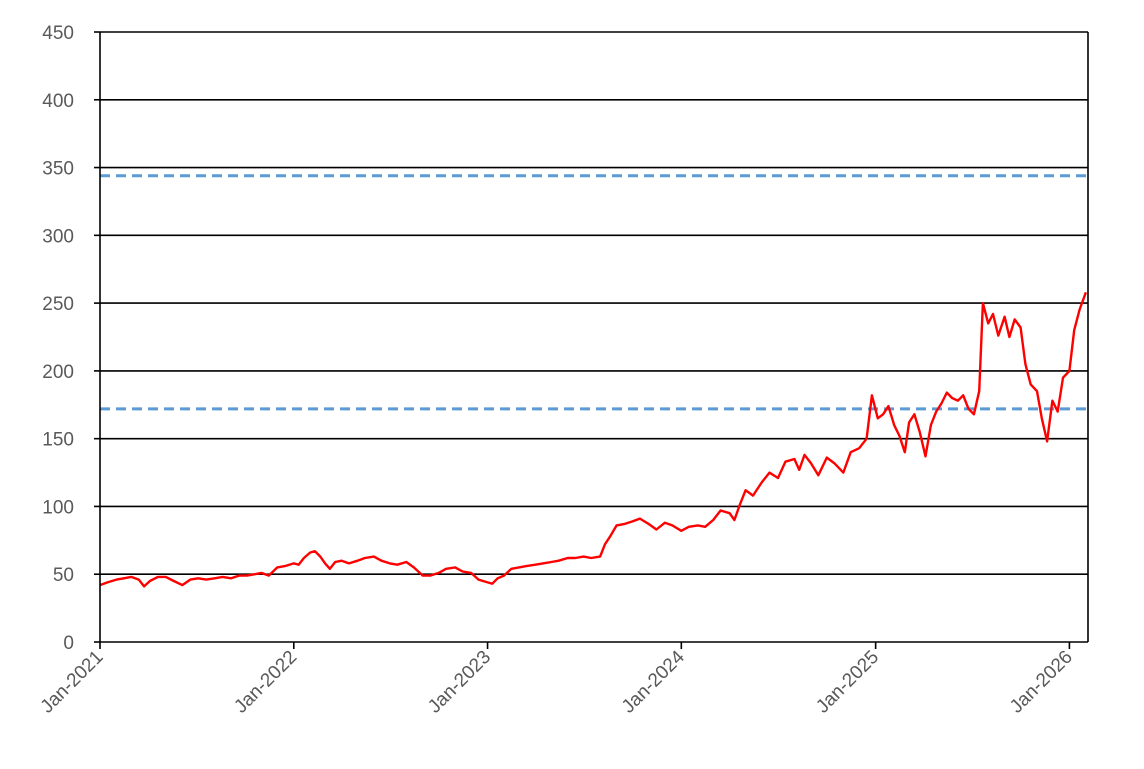  I want to click on y-tick-label: 50, so click(63, 575).